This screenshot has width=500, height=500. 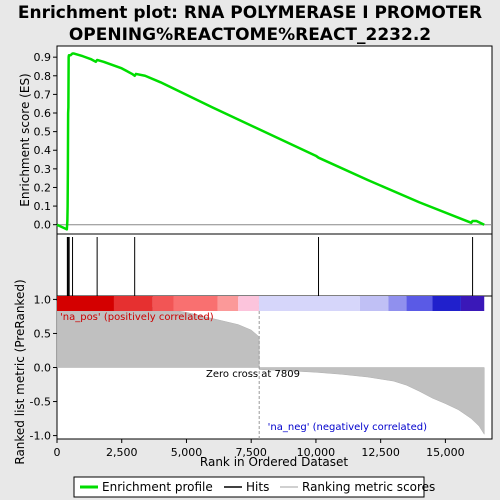 I want to click on x-tick-label-1: 2,500, so click(x=122, y=452).